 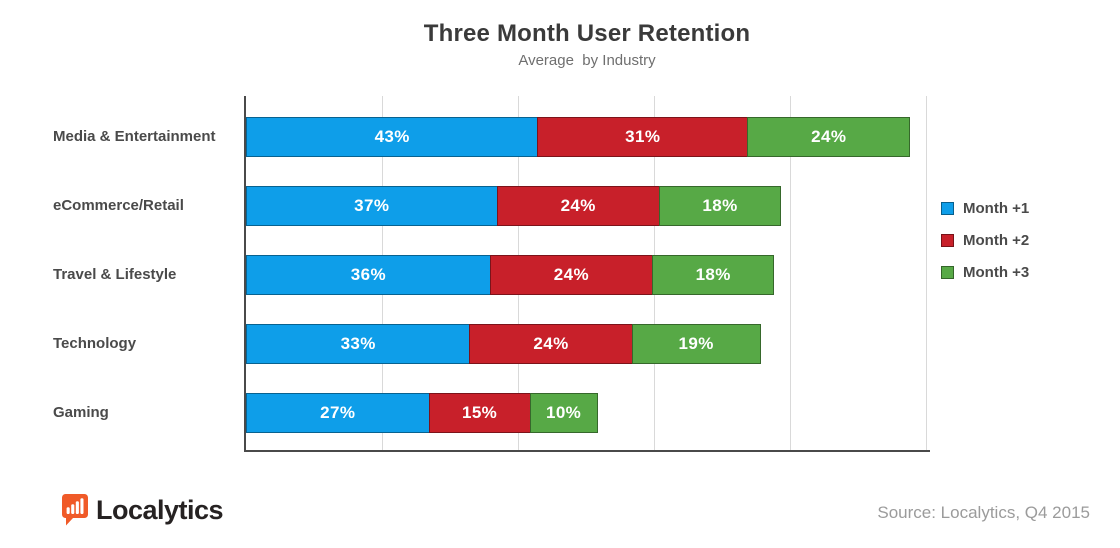 I want to click on legend-item: Month +3, so click(x=985, y=272).